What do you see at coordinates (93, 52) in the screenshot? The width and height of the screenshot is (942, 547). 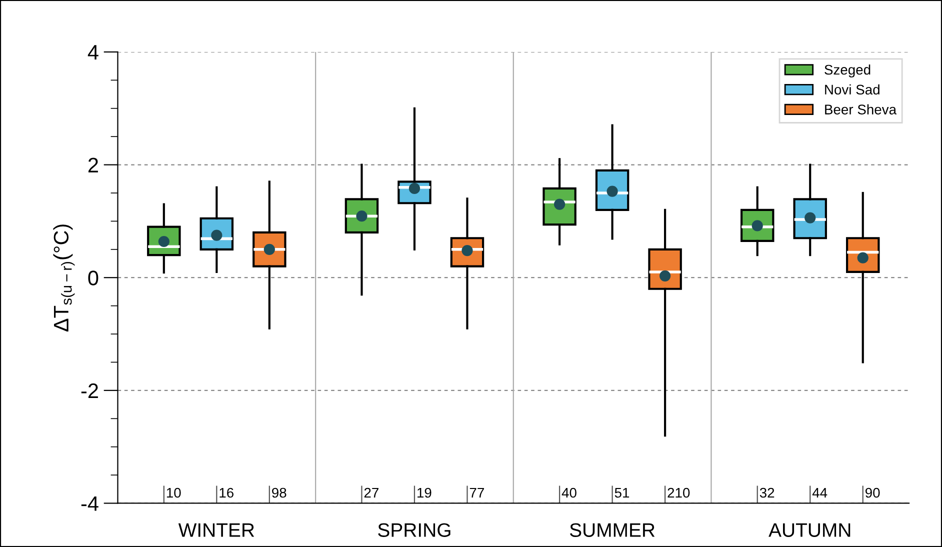 I see `y-tick-label: 4` at bounding box center [93, 52].